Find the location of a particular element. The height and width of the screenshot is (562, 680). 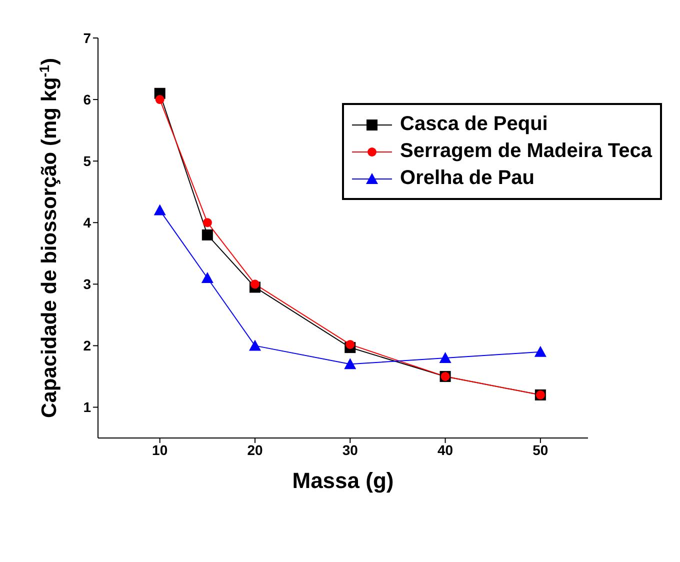

y-tick-label: 4 is located at coordinates (87, 222).